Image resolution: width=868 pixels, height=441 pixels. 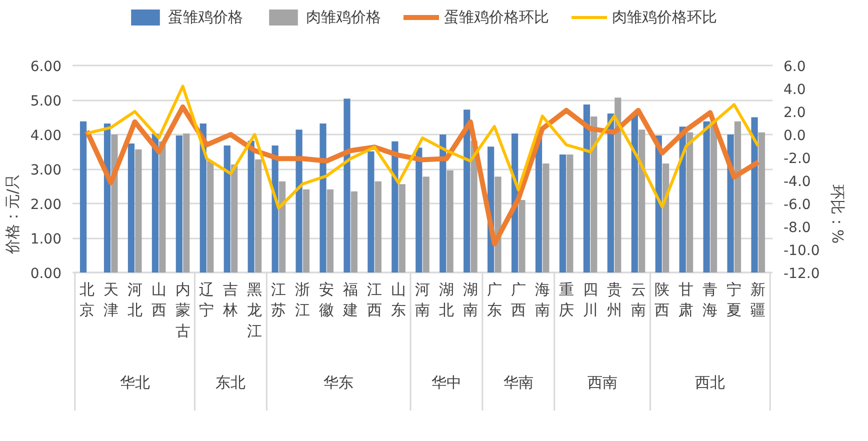 I want to click on y2-tick-label: 6.0, so click(x=795, y=67).